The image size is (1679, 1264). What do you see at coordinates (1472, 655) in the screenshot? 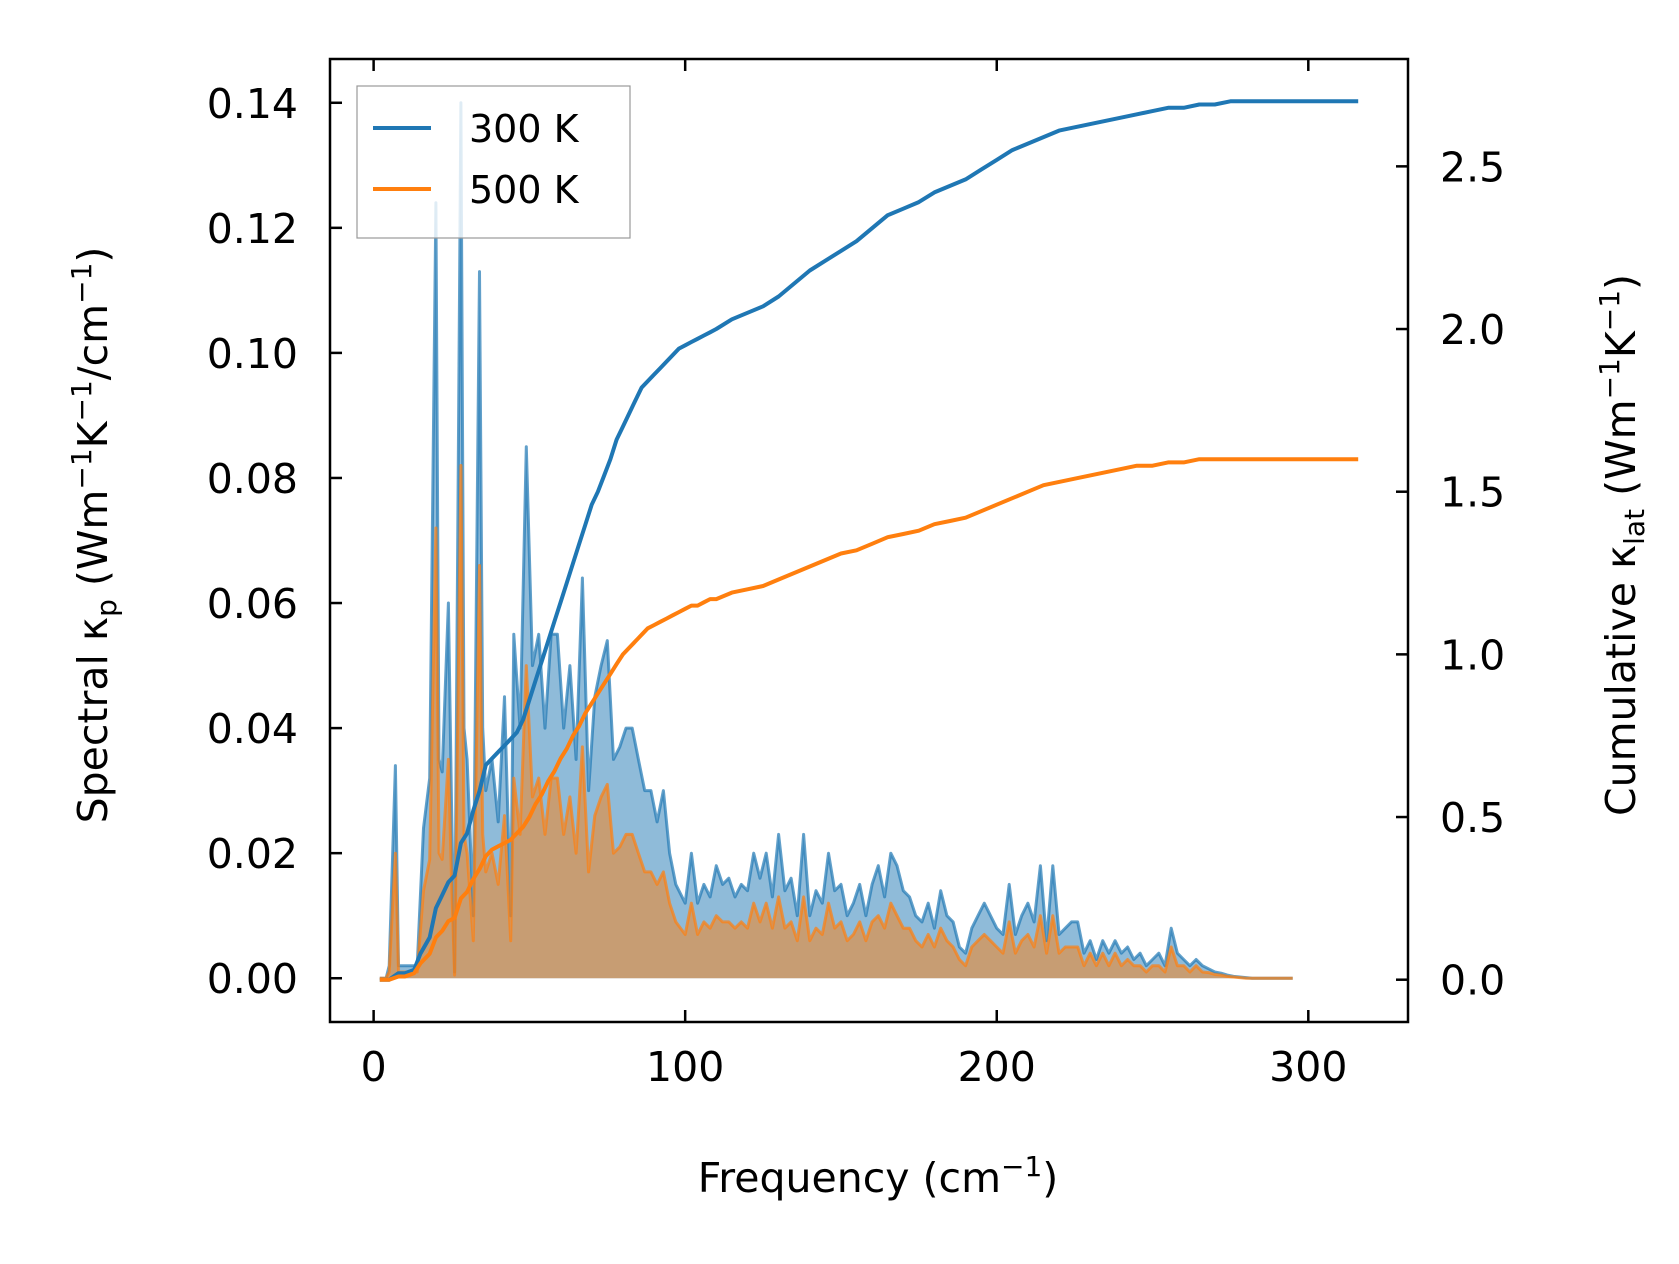
I see `y-right-tick-label: 1.0` at bounding box center [1472, 655].